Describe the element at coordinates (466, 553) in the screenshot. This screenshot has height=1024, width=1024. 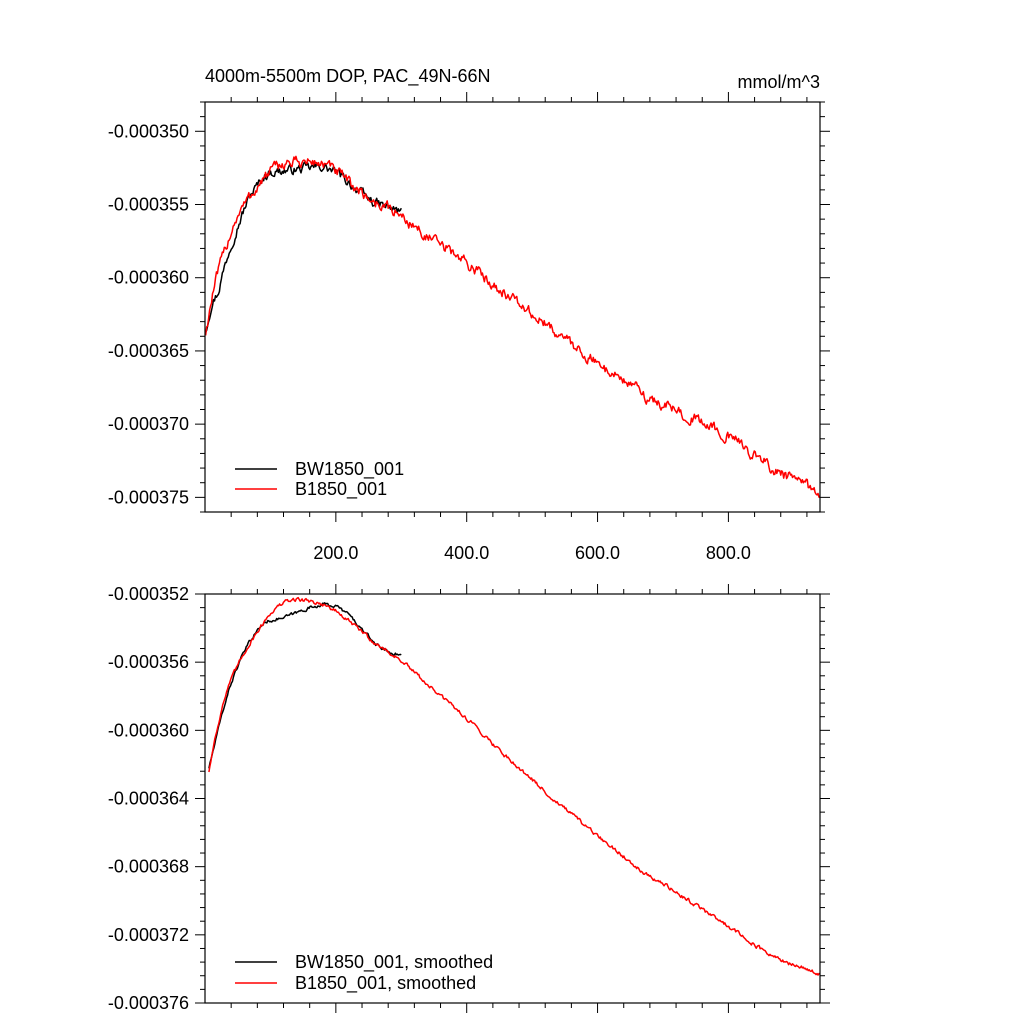
I see `x-tick-label: 400.0` at that location.